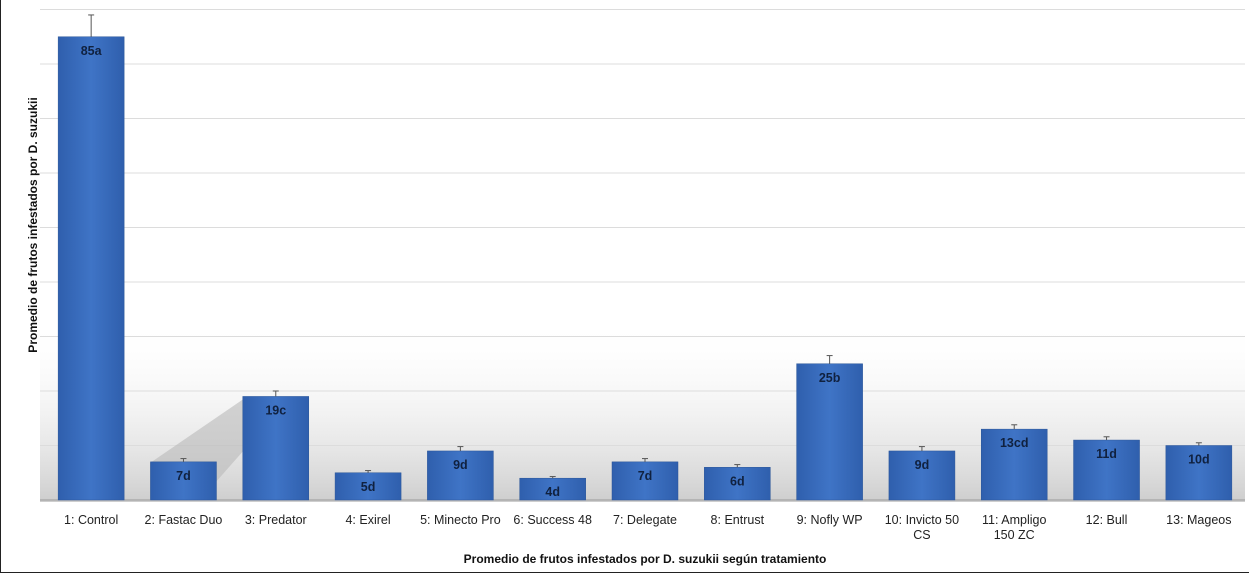 The image size is (1251, 575). I want to click on bar-group: 11d, so click(1106, 468).